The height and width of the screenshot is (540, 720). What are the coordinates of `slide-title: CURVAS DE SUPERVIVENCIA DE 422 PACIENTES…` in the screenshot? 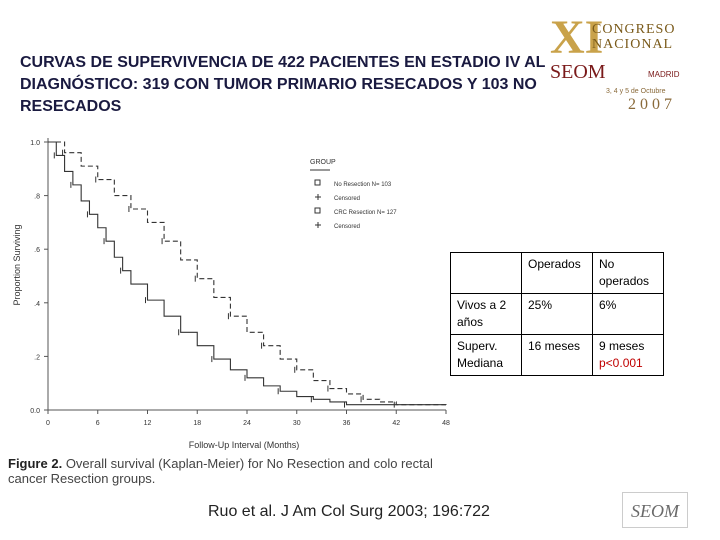 It's located at (283, 84).